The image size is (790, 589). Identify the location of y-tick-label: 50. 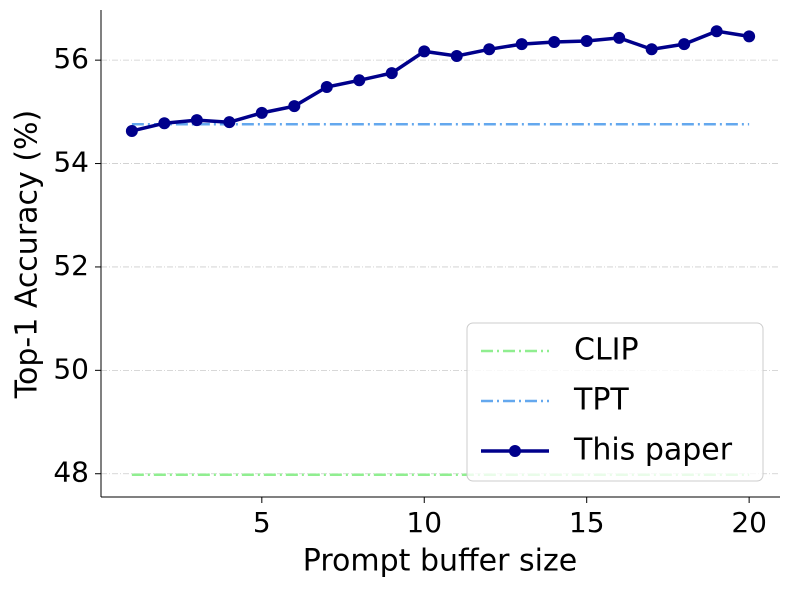
(71, 368).